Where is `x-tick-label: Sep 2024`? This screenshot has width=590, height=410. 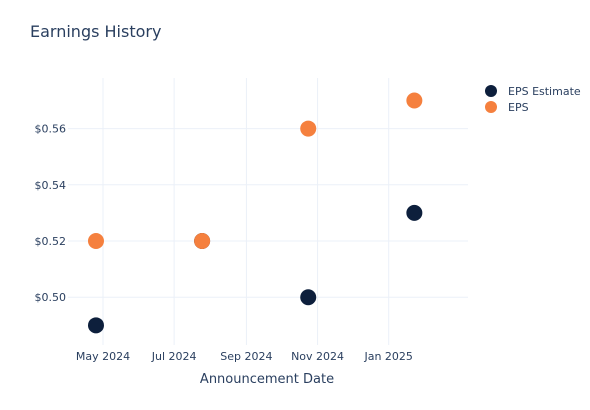 x-tick-label: Sep 2024 is located at coordinates (246, 356).